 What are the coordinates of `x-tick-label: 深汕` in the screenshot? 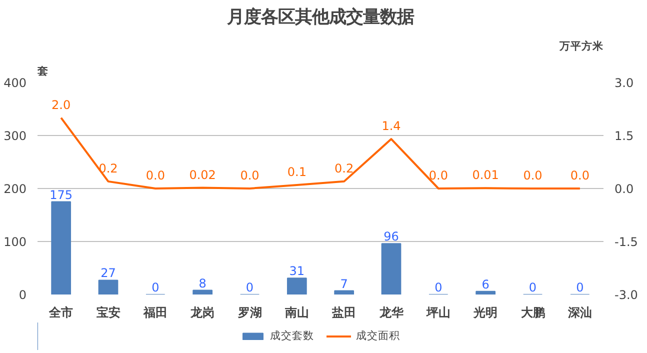 It's located at (579, 313).